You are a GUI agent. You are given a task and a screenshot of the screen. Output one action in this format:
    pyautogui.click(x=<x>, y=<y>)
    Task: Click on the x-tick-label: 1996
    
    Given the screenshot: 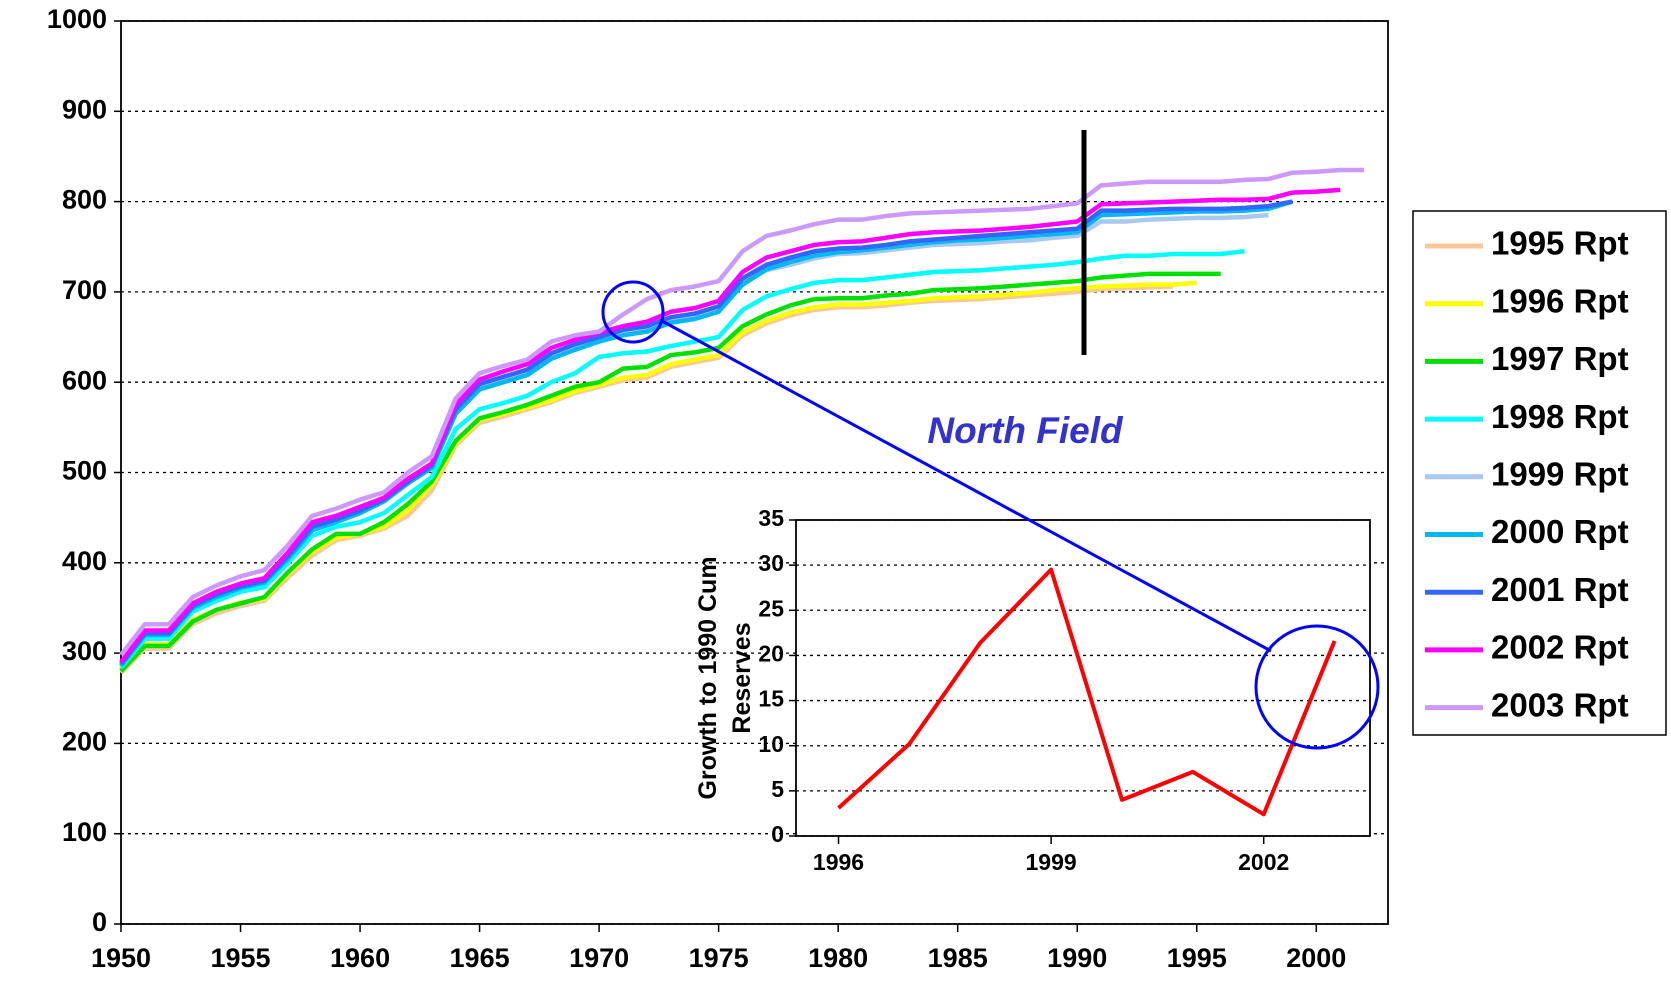 What is the action you would take?
    pyautogui.click(x=838, y=862)
    